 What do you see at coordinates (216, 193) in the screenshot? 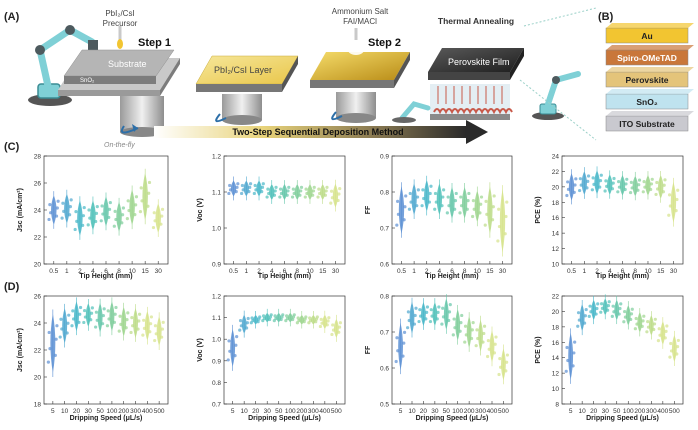
I see `y-tick-label: 1.1` at bounding box center [216, 193].